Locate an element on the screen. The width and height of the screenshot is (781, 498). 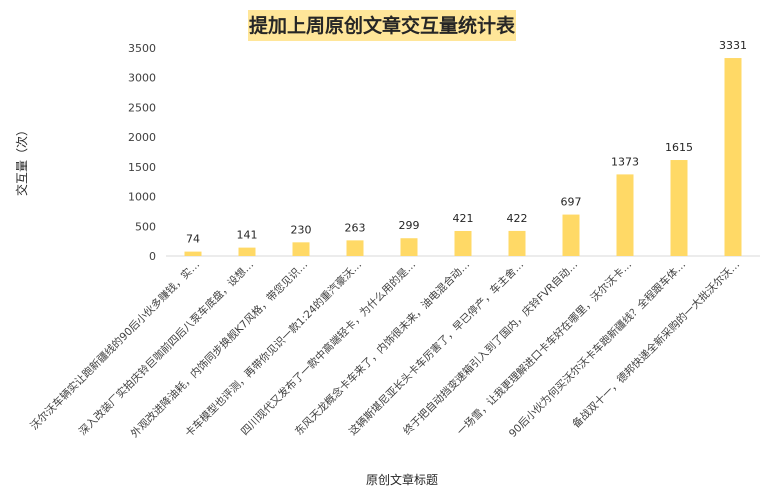
data-label: 141 is located at coordinates (247, 235).